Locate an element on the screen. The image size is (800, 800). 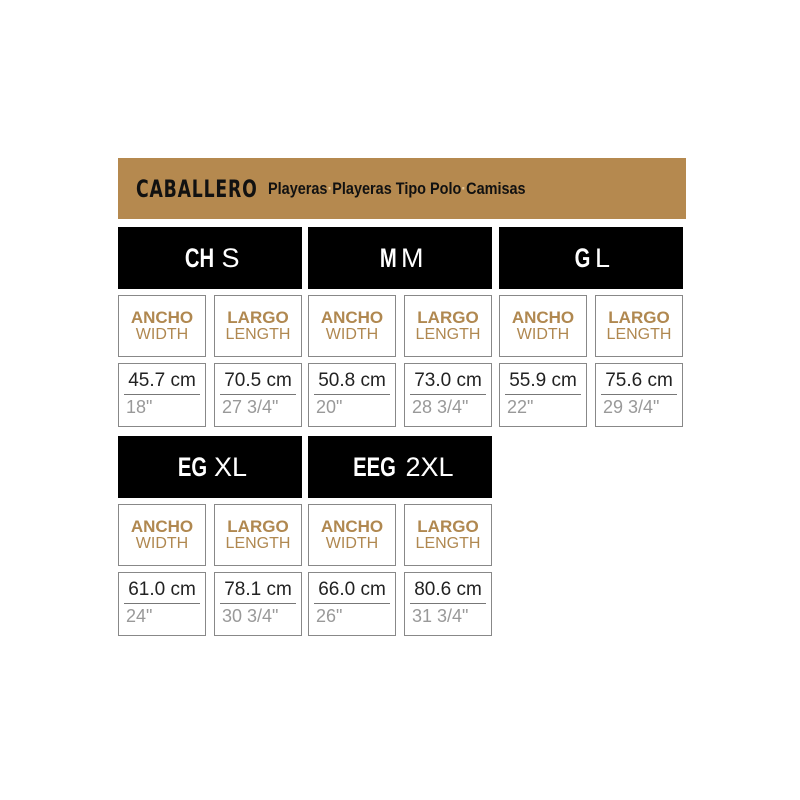
value-in: 28 3/4" is located at coordinates (440, 407).